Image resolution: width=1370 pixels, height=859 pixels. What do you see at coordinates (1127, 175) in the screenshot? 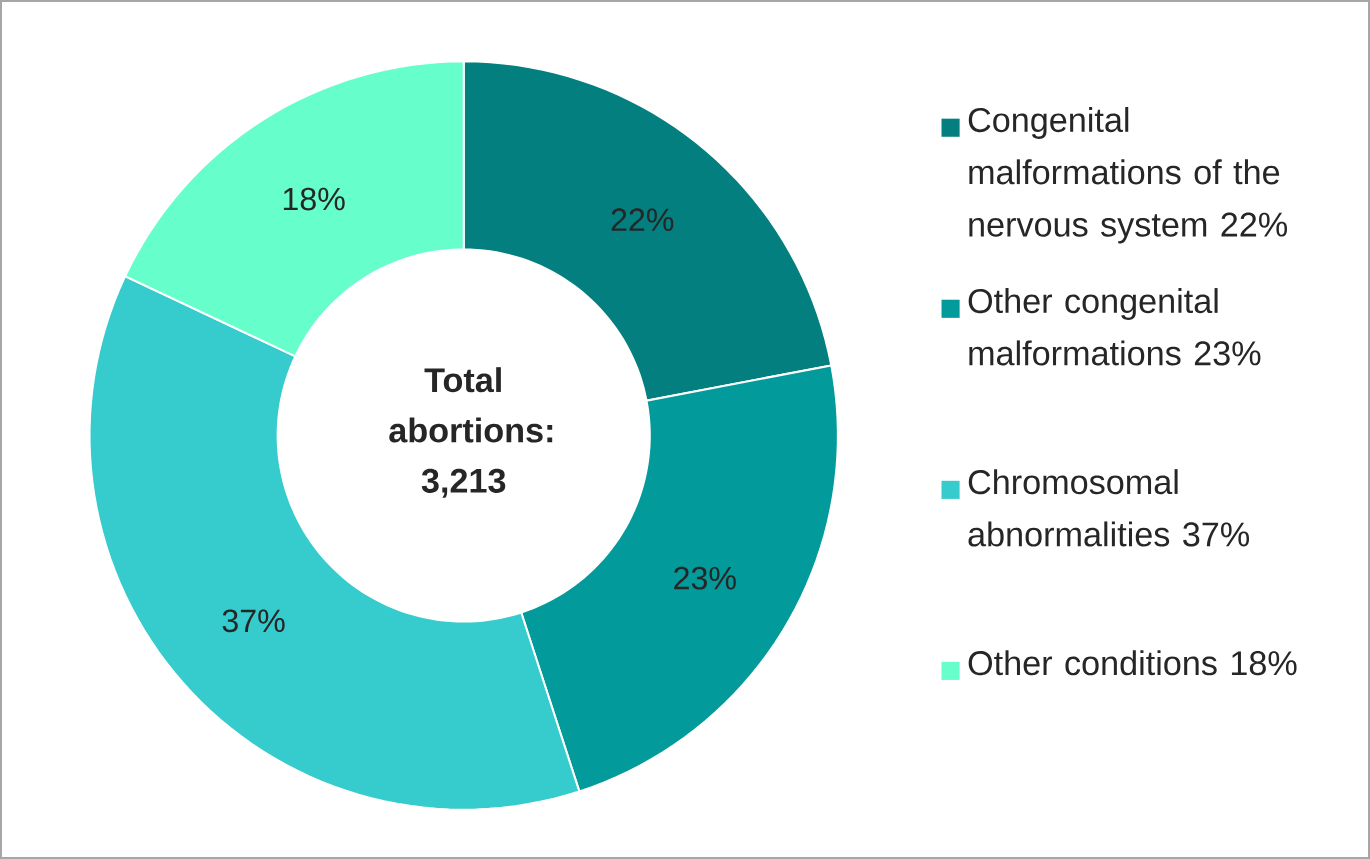
I see `legend-label: Congenital malformations of the nervous system 22%` at bounding box center [1127, 175].